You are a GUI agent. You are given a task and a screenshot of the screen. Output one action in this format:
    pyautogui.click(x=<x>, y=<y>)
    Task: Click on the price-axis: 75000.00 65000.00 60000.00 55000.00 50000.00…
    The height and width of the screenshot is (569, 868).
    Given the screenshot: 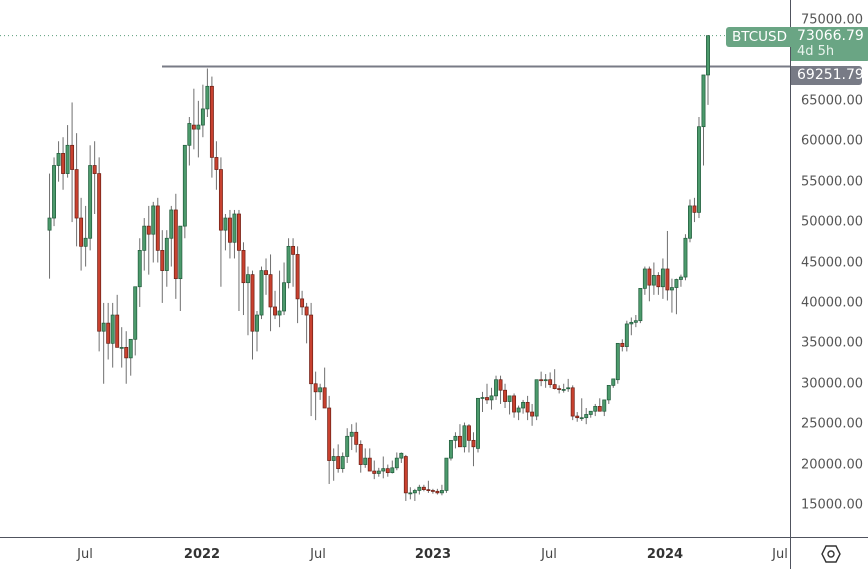 What is the action you would take?
    pyautogui.click(x=829, y=268)
    